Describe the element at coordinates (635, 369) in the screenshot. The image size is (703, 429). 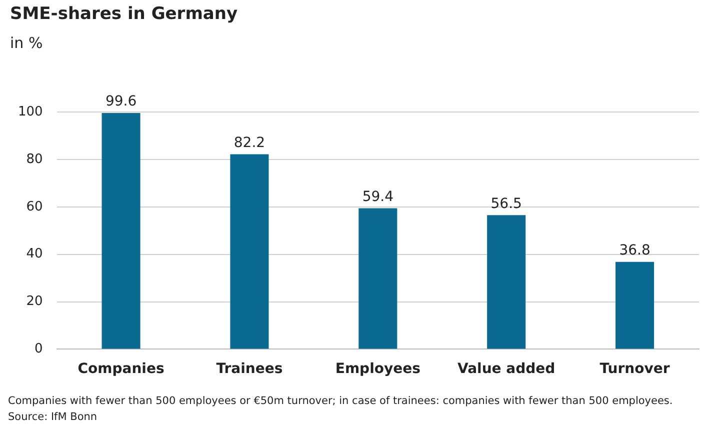
I see `x-tick-label: Turnover` at that location.